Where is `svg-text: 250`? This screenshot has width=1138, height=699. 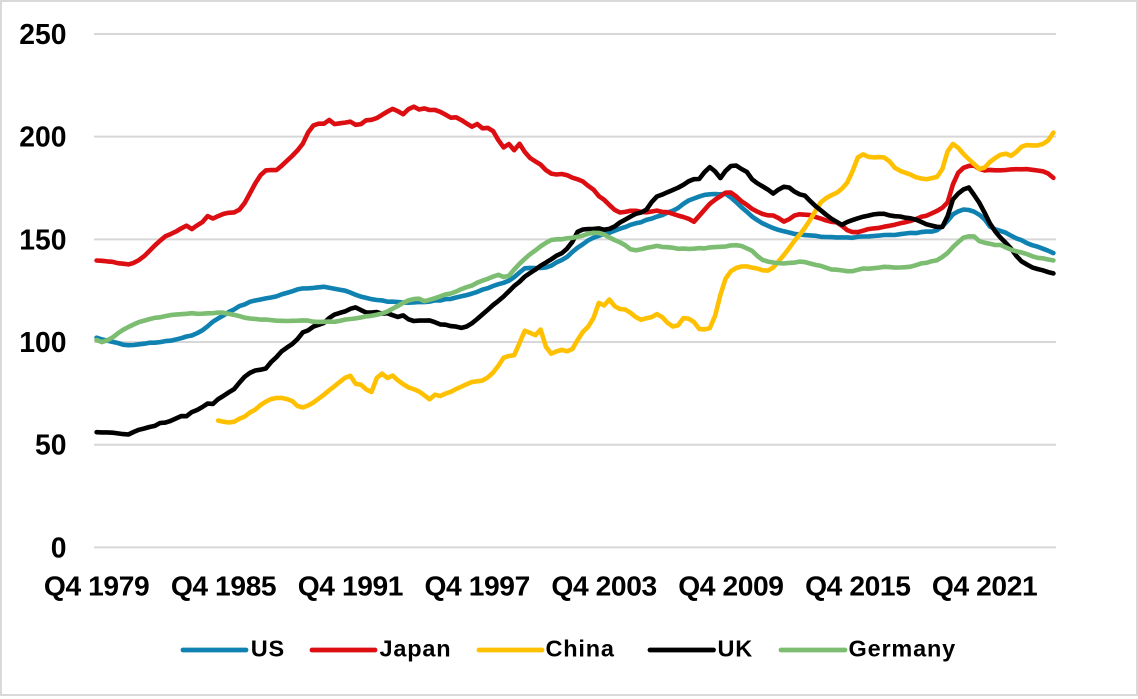
svg-text: 250 is located at coordinates (42, 34).